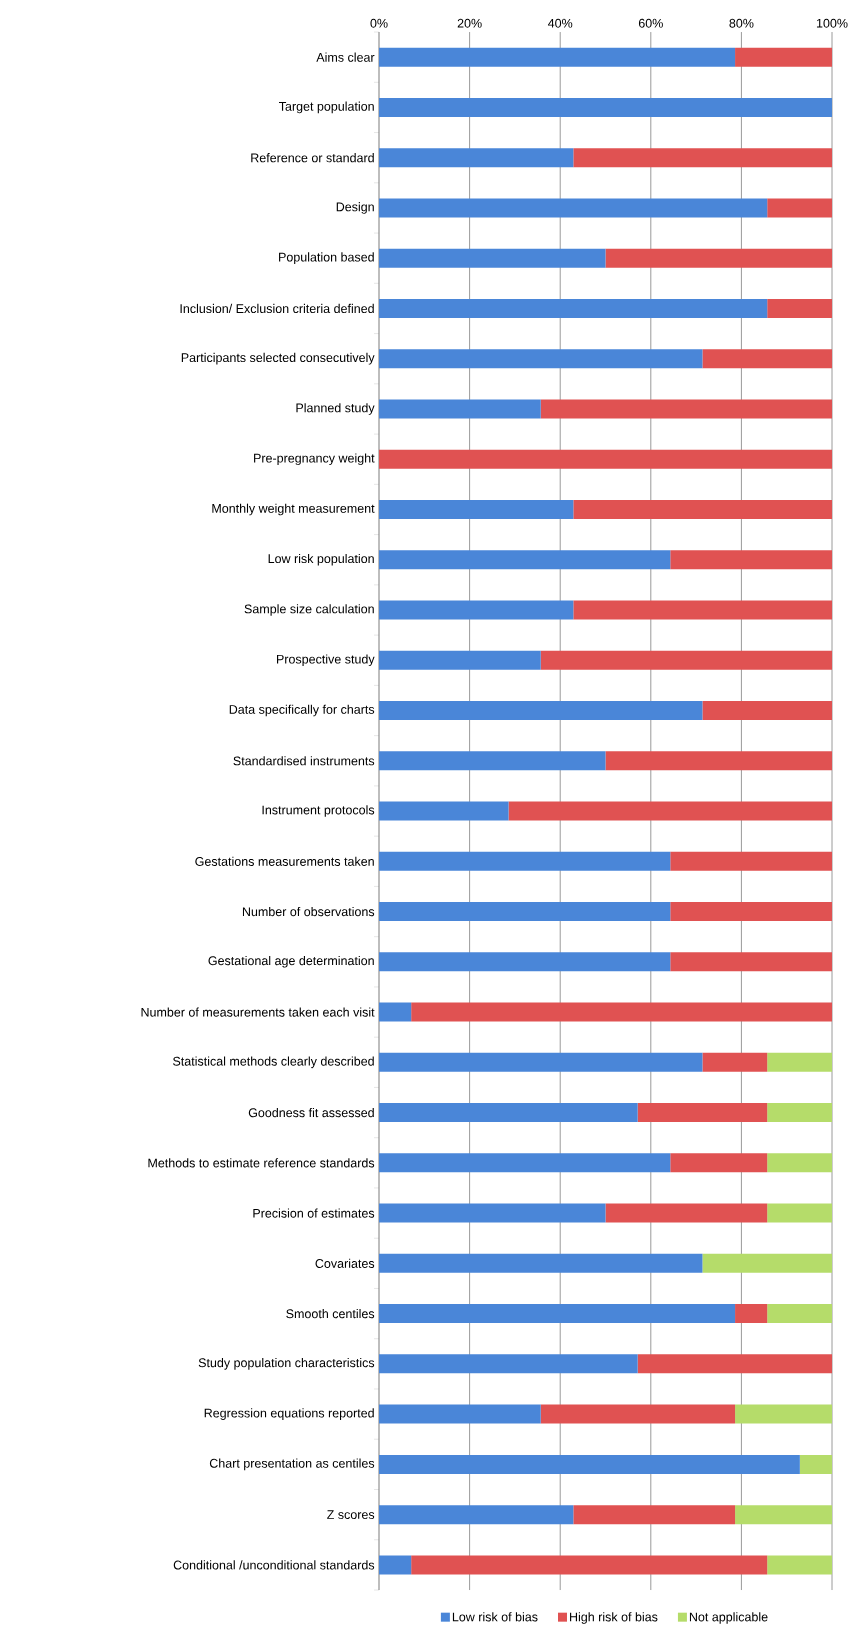 This screenshot has height=1650, width=856. Describe the element at coordinates (312, 158) in the screenshot. I see `y-tick-label: Reference or standard` at that location.